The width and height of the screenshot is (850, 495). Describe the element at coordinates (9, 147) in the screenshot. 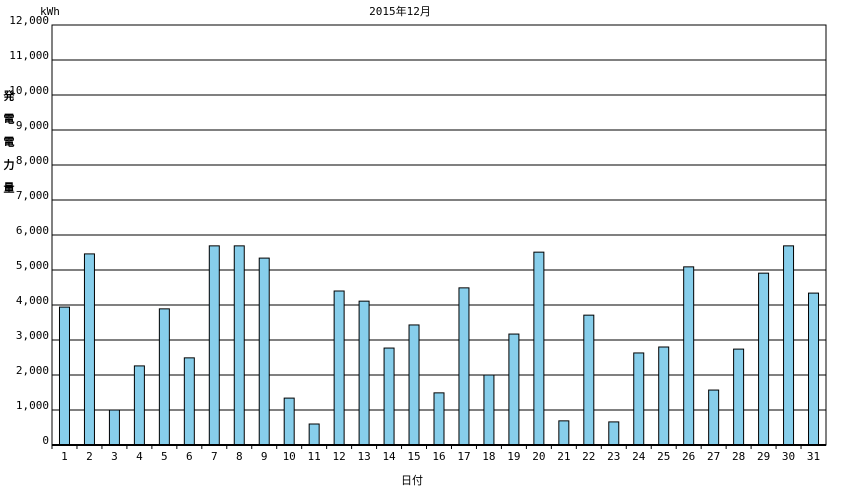

I see `y-axis-label: 発電電力量` at that location.